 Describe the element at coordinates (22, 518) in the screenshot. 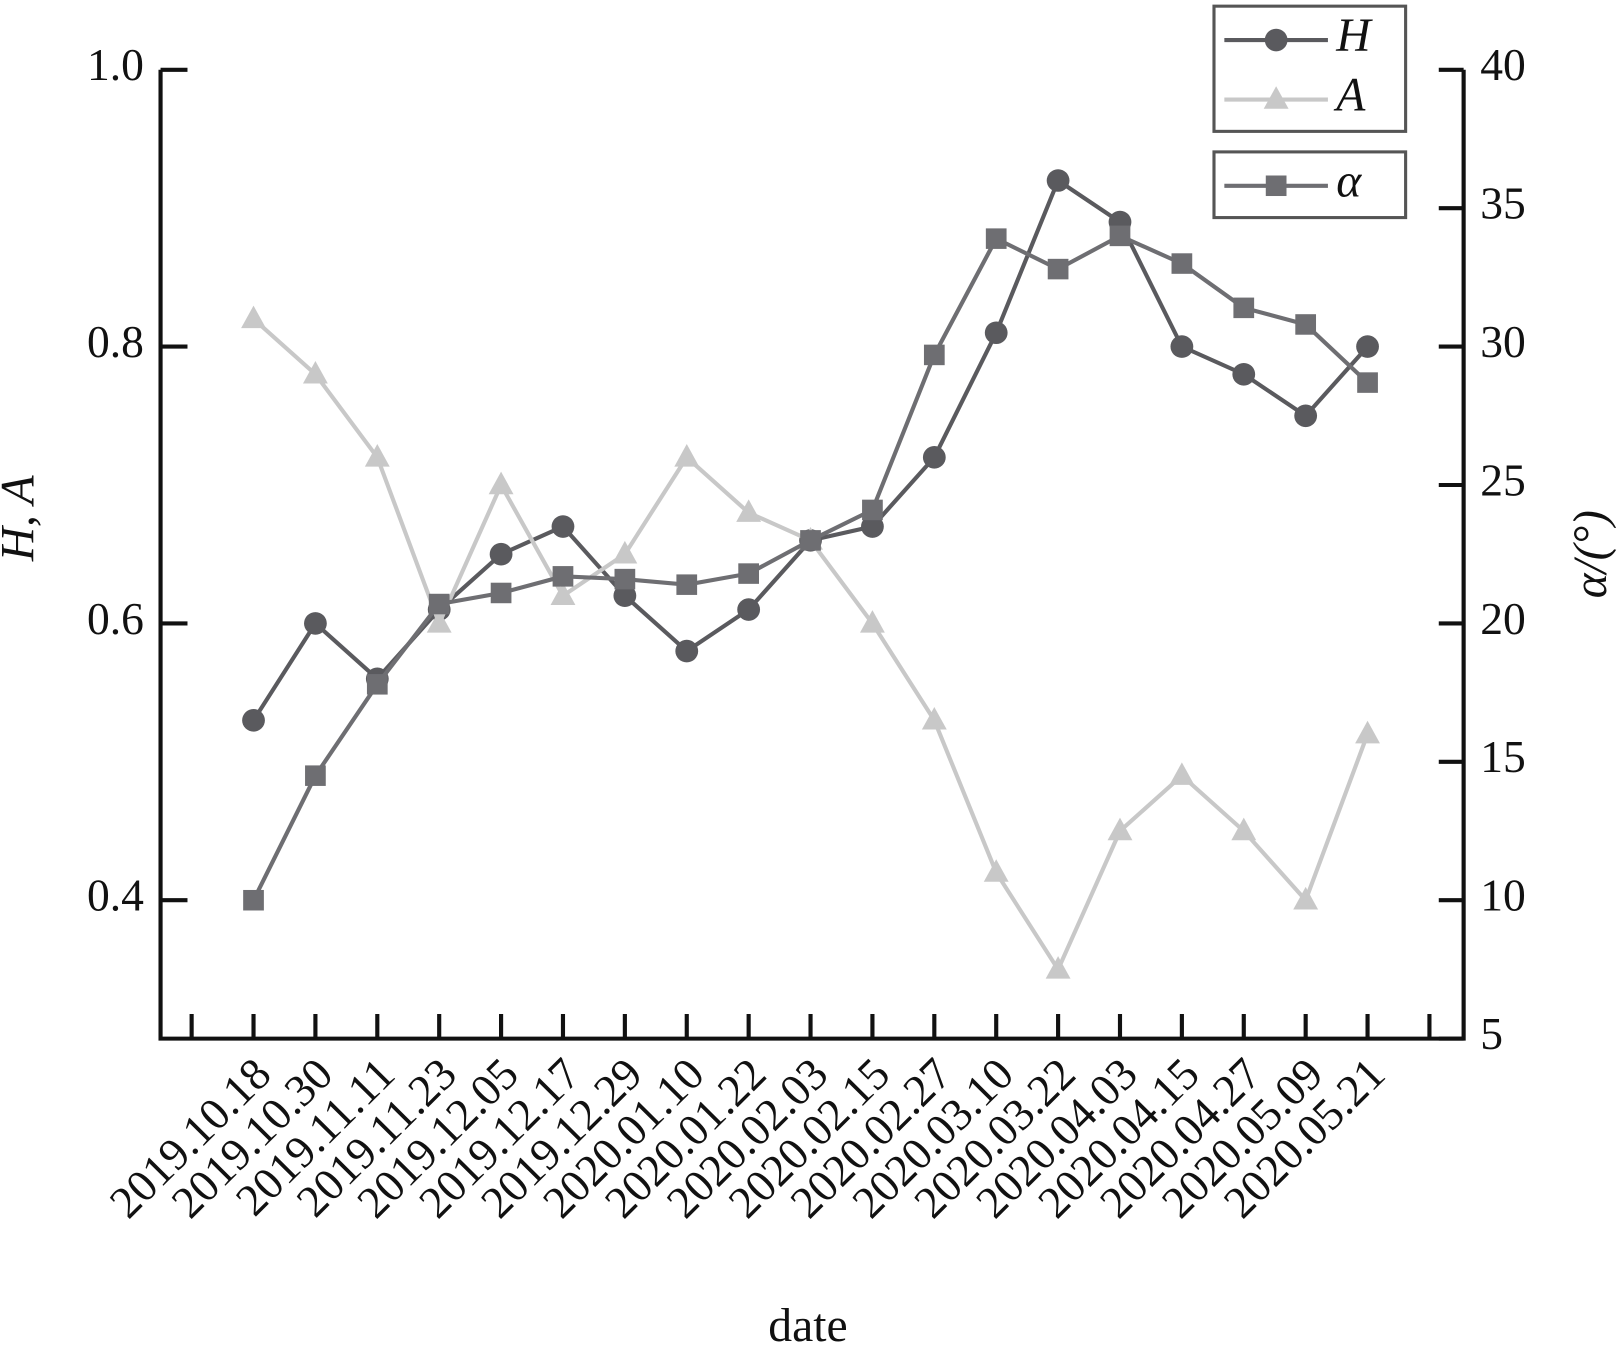

I see `y-axis-label: H, A` at that location.